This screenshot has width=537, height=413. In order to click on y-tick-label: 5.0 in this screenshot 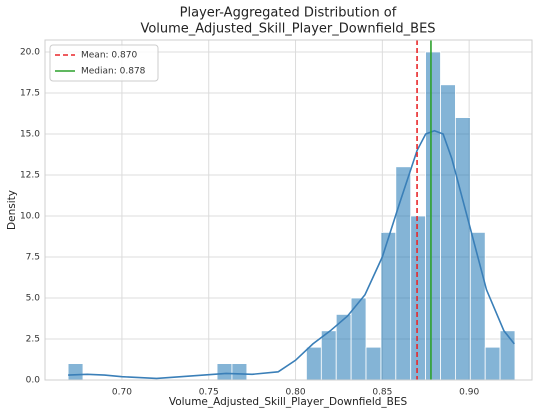, I will do `click(33, 298)`.